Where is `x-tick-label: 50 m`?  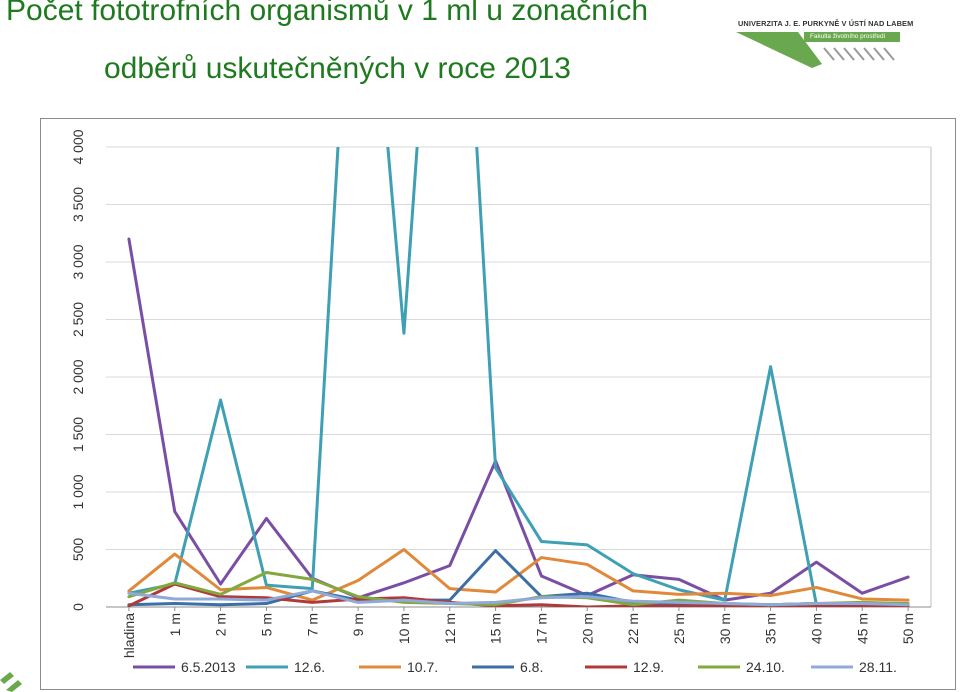
x-tick-label: 50 m is located at coordinates (908, 628).